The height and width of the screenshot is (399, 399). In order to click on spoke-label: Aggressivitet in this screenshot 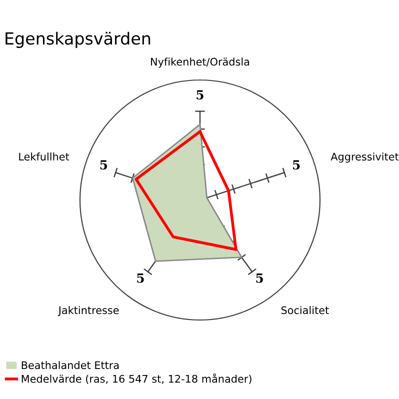, I will do `click(364, 157)`.